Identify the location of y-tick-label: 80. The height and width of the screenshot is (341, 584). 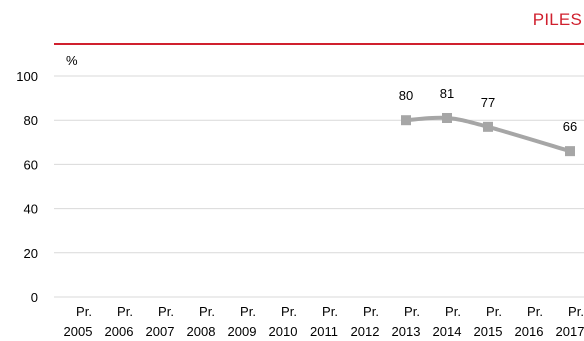
(31, 120).